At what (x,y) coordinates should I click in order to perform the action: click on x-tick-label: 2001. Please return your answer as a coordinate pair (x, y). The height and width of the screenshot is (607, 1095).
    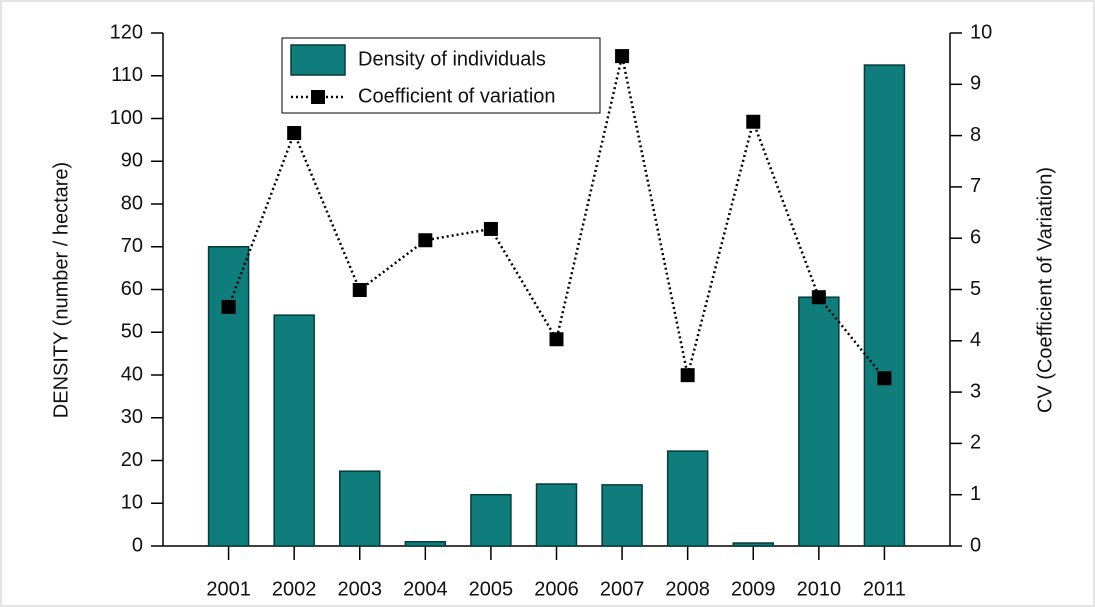
    Looking at the image, I should click on (228, 589).